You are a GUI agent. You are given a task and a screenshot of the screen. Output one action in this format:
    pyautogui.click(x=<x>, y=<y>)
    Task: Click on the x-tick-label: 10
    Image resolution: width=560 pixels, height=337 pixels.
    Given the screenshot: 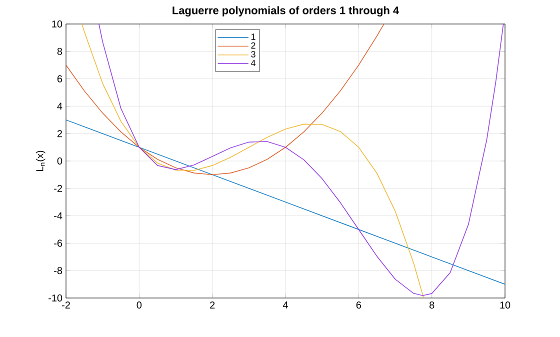 What is the action you would take?
    pyautogui.click(x=505, y=305)
    